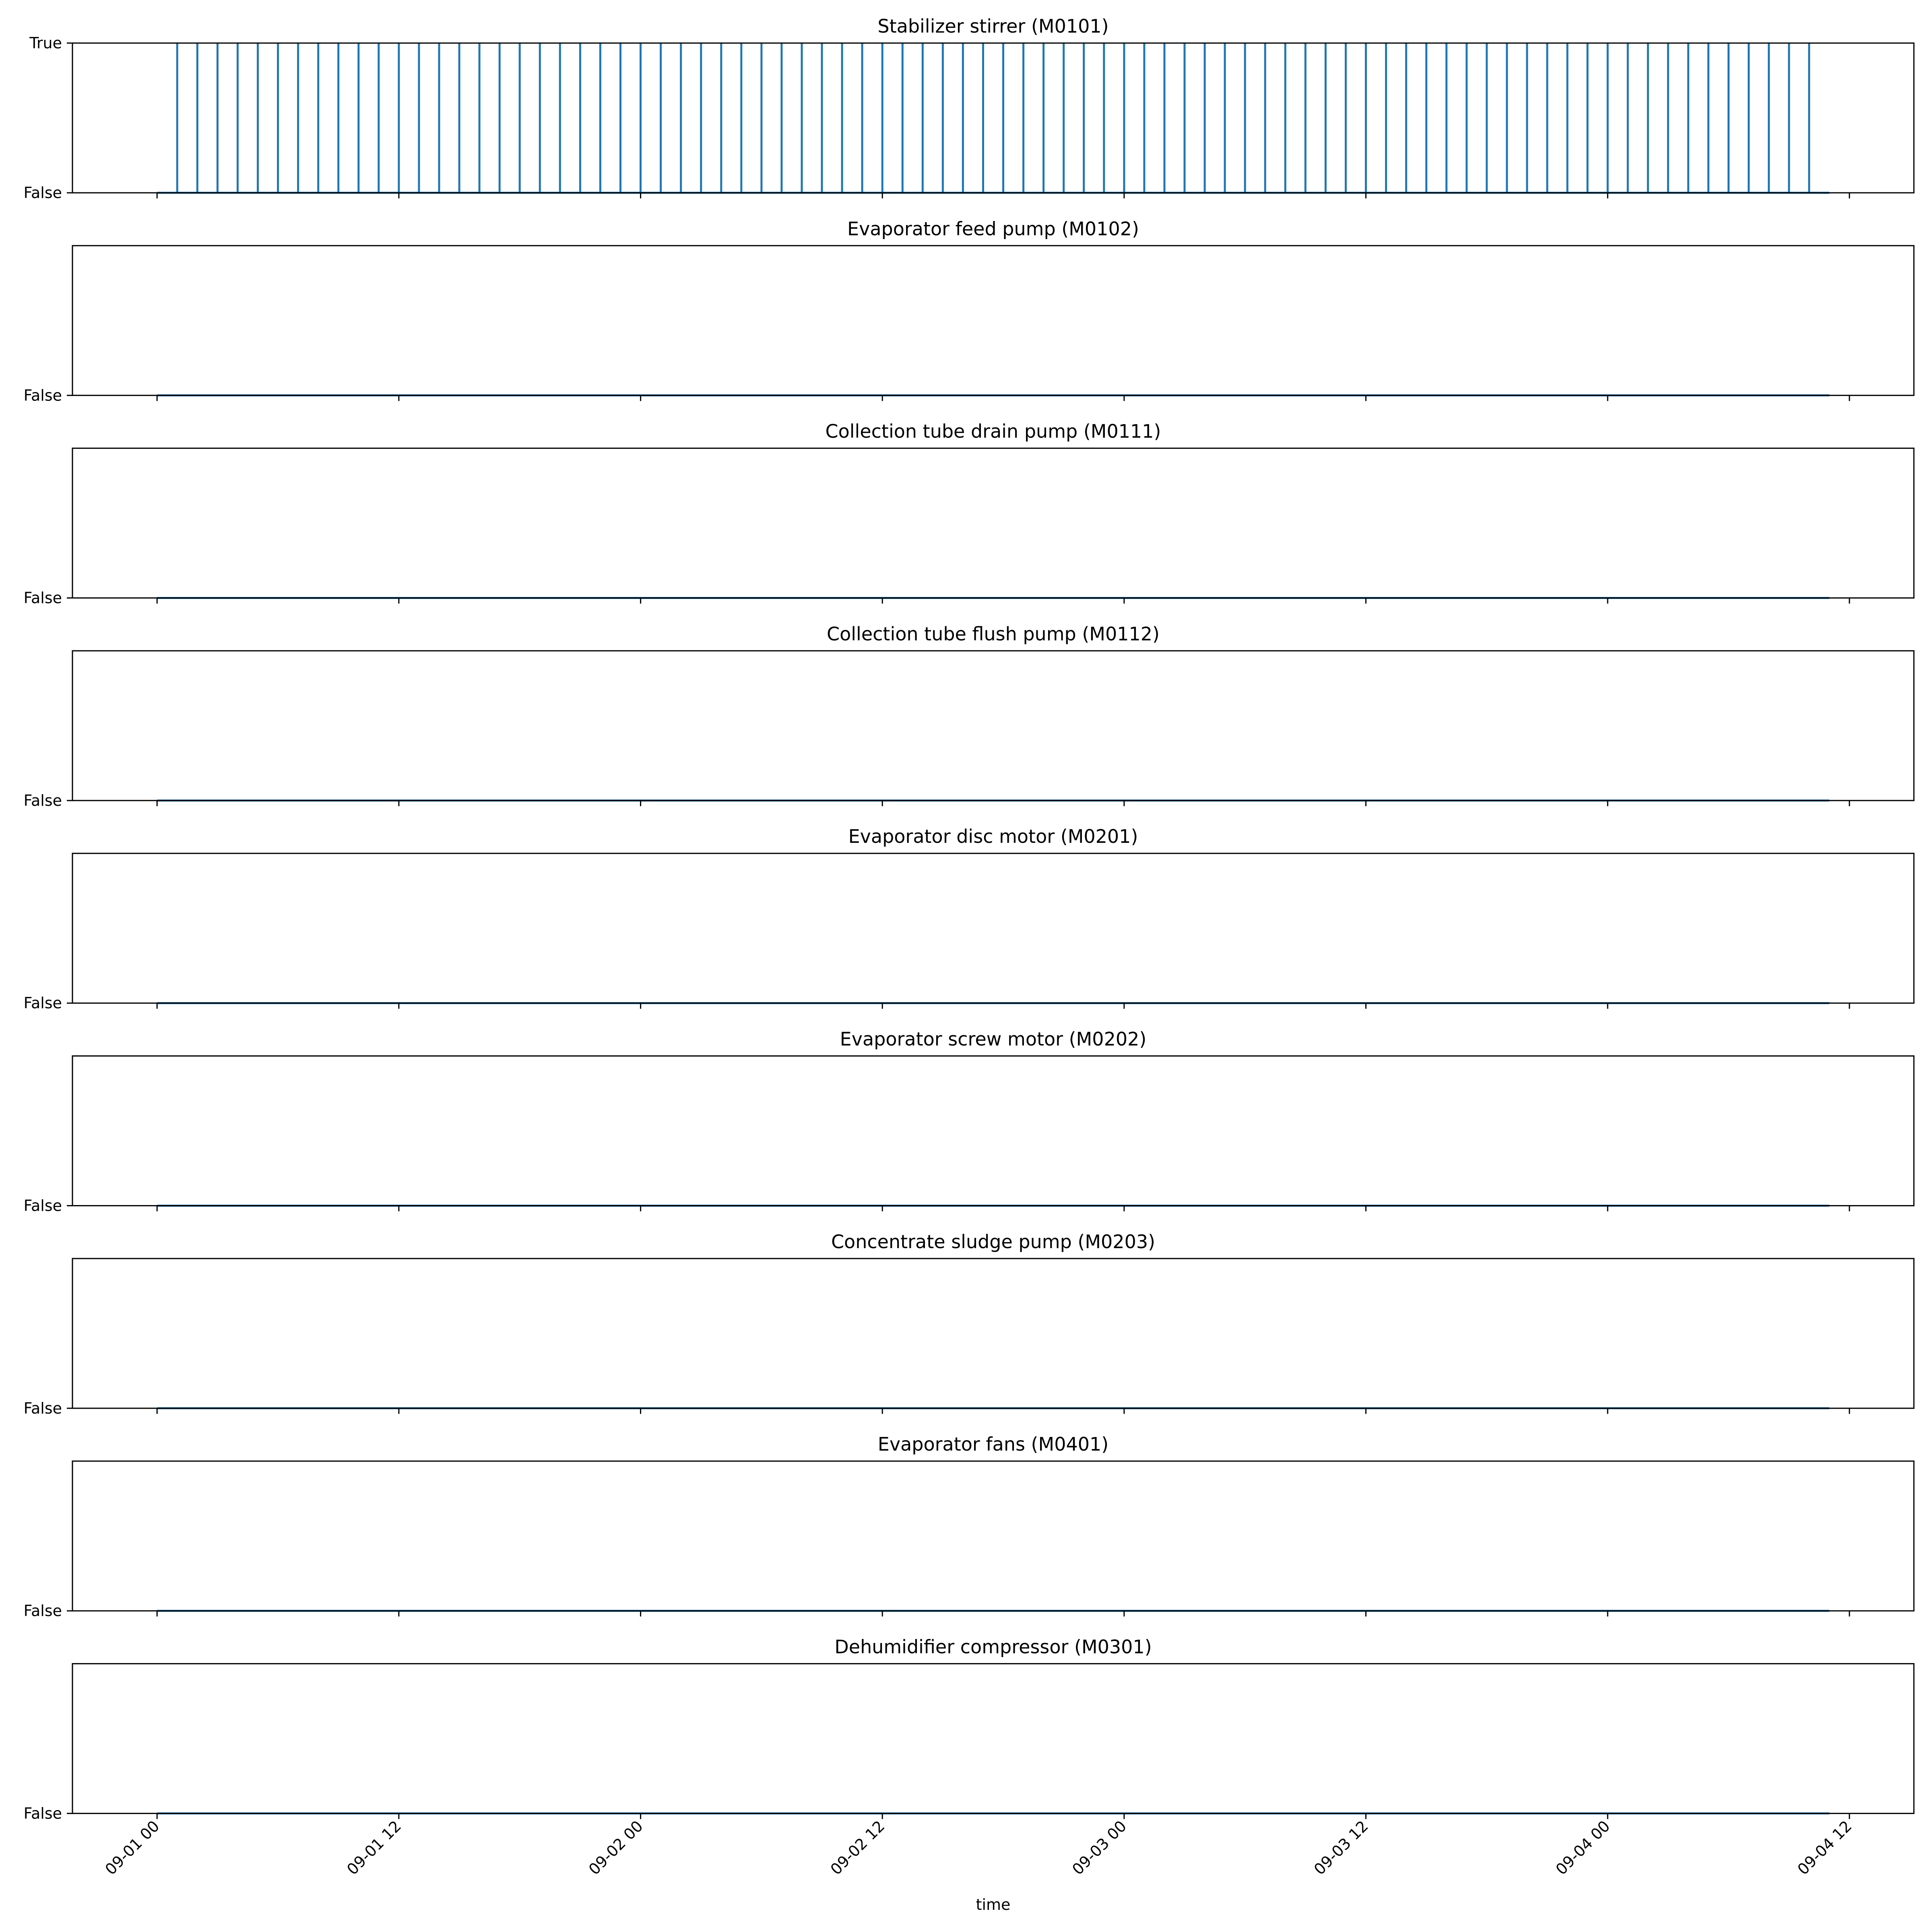  I want to click on x-tick-label: 09-04 00, so click(1583, 1848).